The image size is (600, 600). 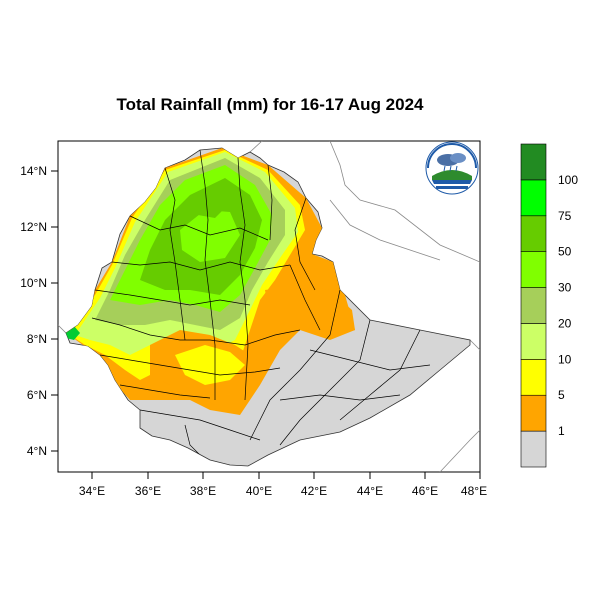 I want to click on x-tick-label: 36°E, so click(x=148, y=491).